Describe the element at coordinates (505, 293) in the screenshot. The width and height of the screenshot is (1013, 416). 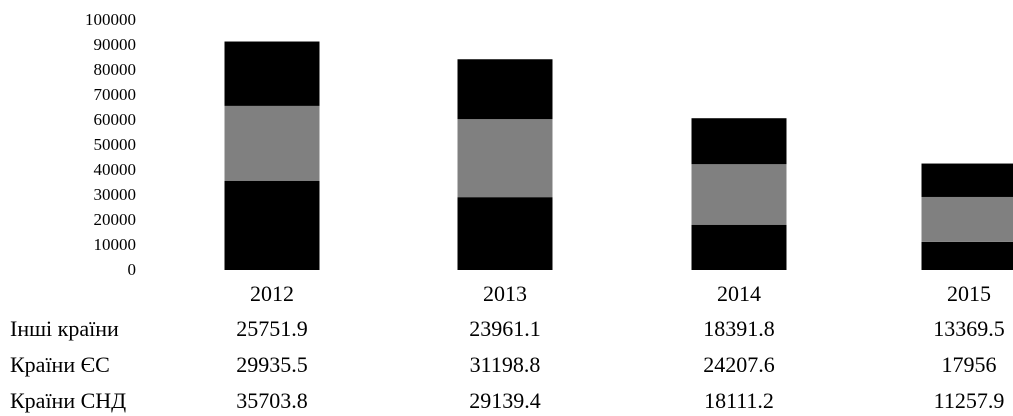
I see `x-tick-label: 2013` at that location.